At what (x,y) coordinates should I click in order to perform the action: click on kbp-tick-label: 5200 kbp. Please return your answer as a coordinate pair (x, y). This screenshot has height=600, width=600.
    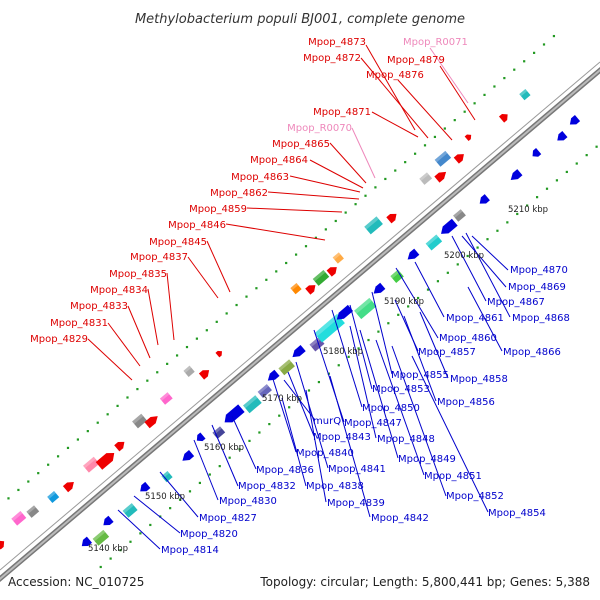
    Looking at the image, I should click on (464, 256).